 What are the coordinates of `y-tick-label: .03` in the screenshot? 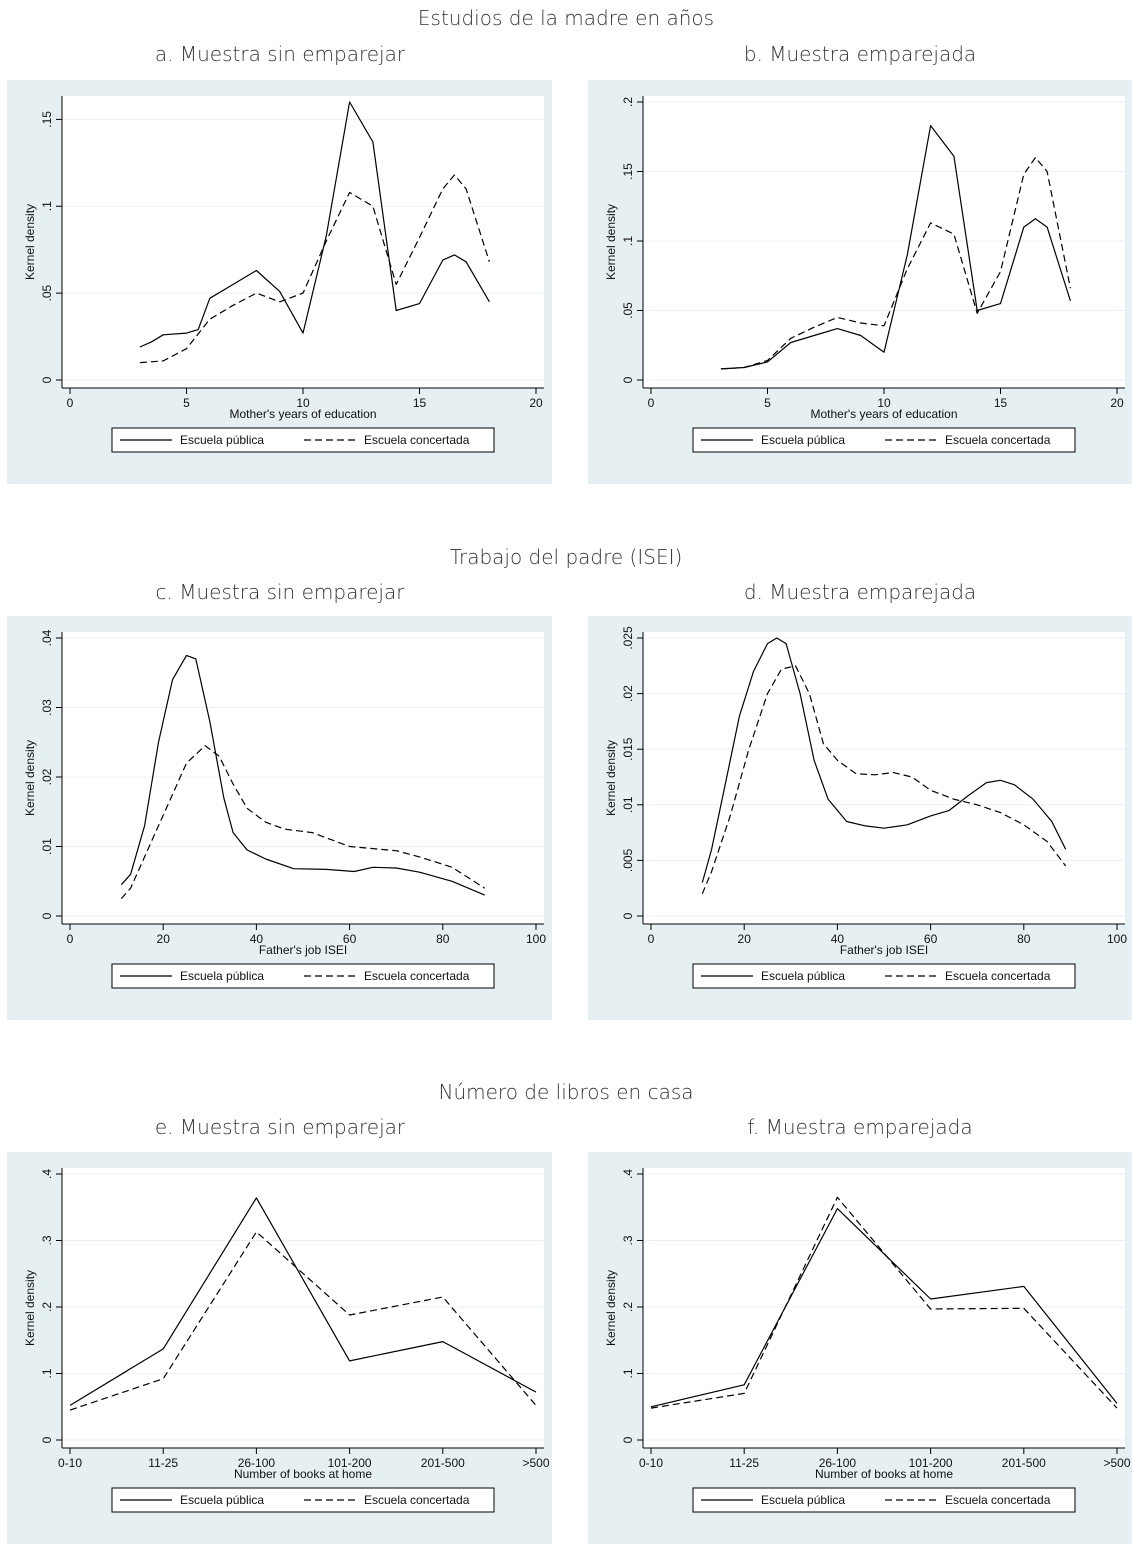 It's located at (47, 707).